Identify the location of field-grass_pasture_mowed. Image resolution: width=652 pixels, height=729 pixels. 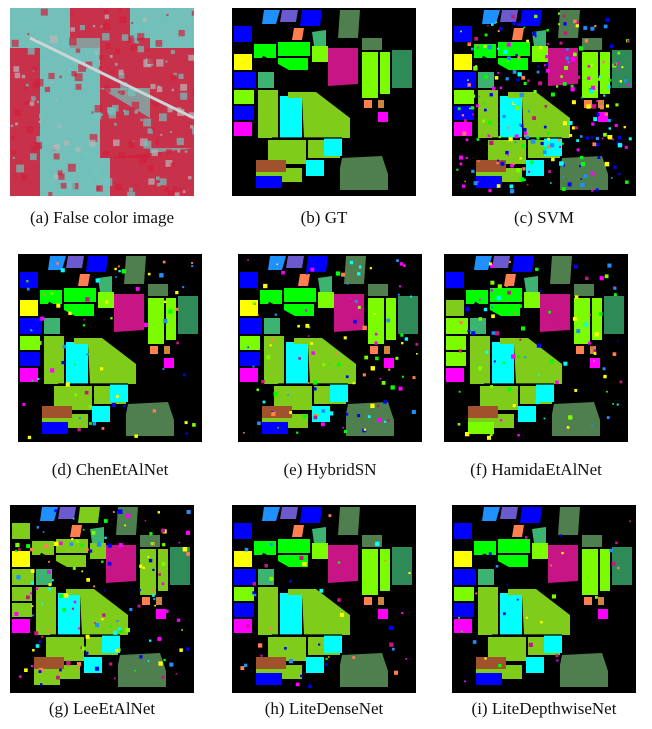
(97, 535).